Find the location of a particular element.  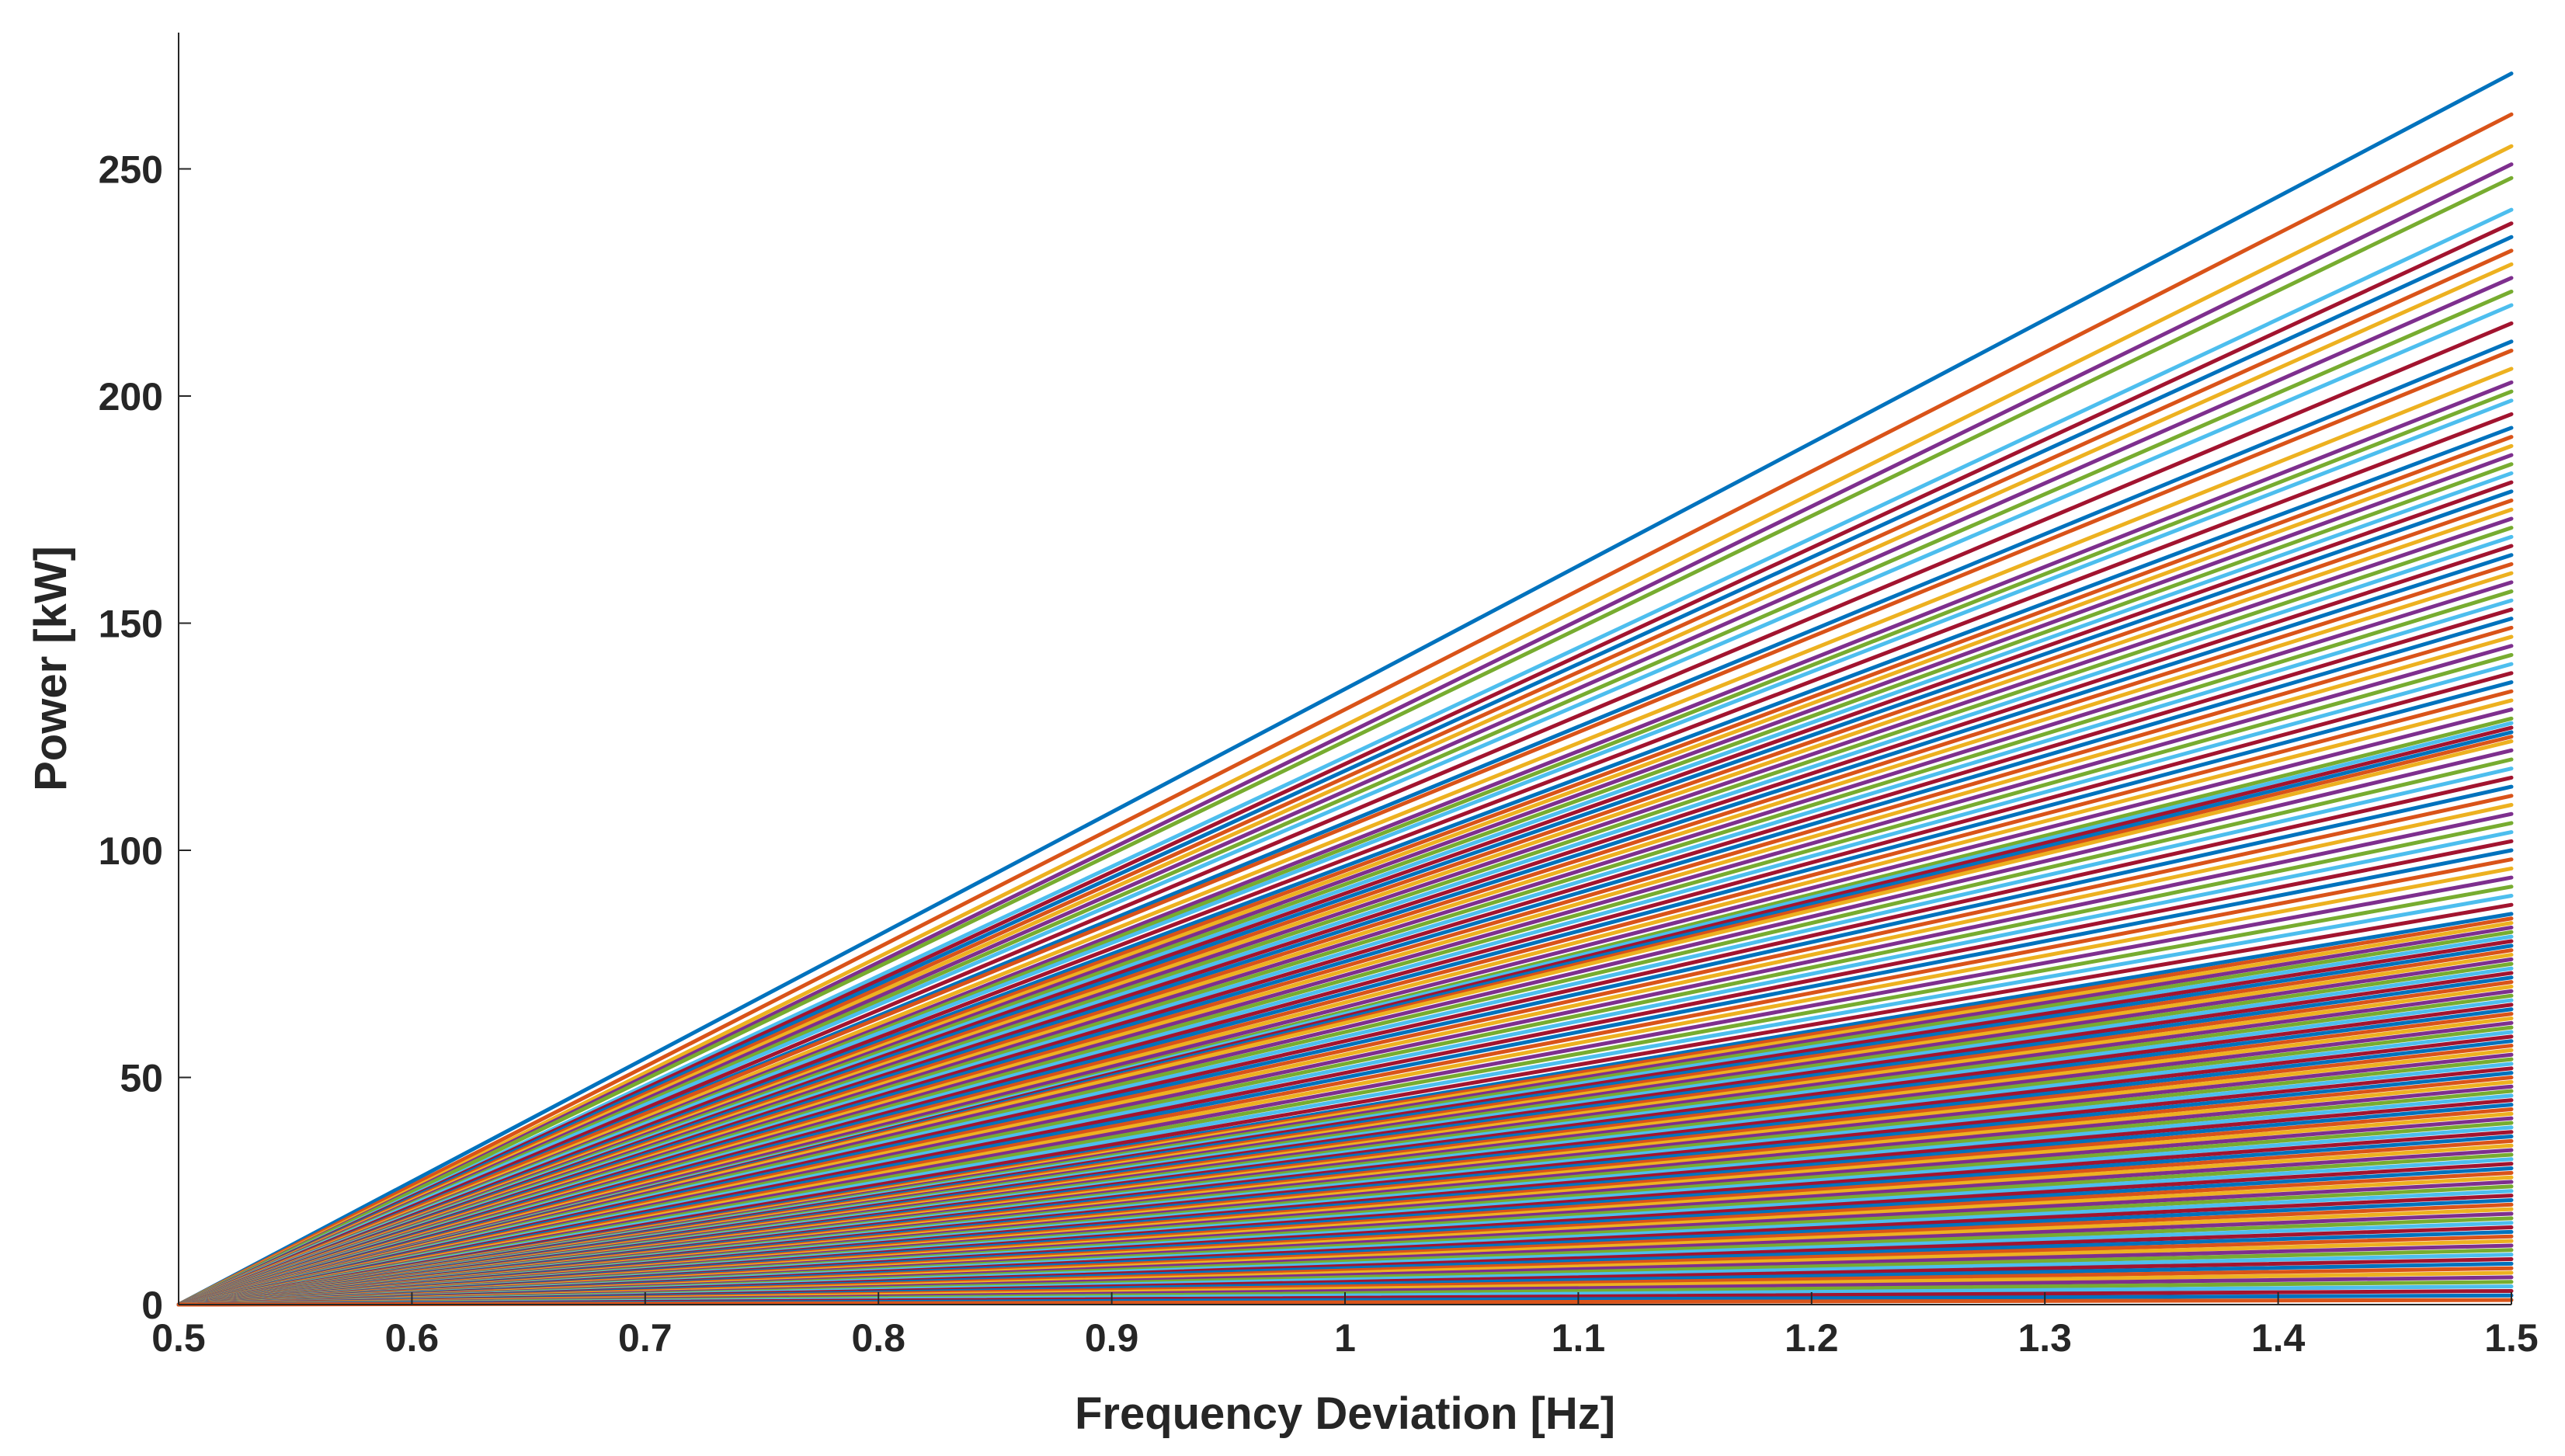

y-axis-label: Power [kW] is located at coordinates (51, 668).